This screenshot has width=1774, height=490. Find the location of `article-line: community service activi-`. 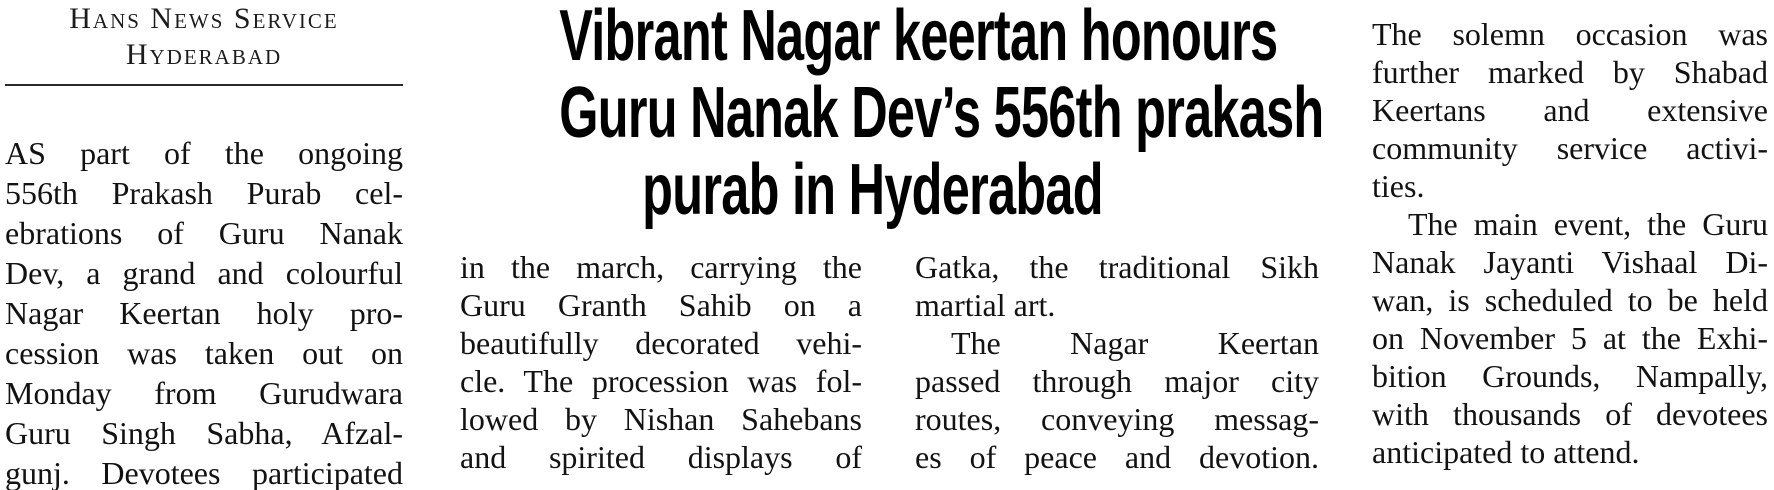

article-line: community service activi- is located at coordinates (1570, 148).